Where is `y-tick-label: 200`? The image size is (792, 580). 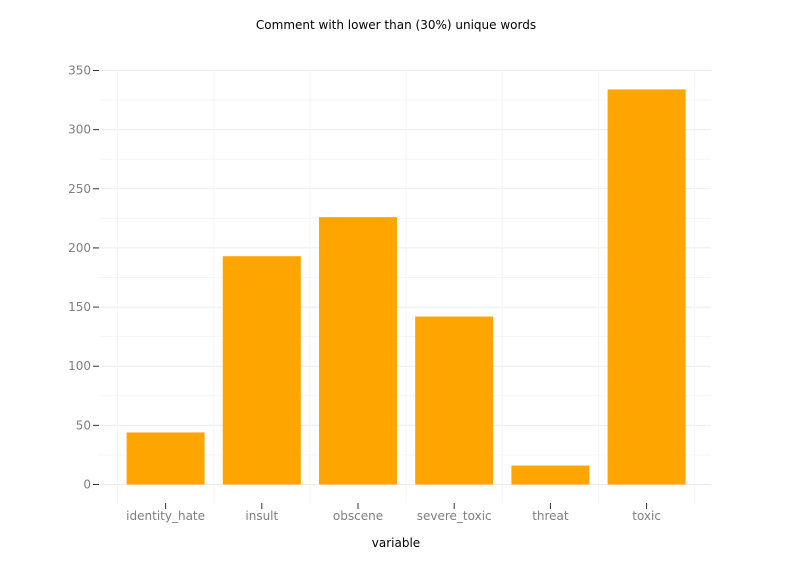
y-tick-label: 200 is located at coordinates (79, 248).